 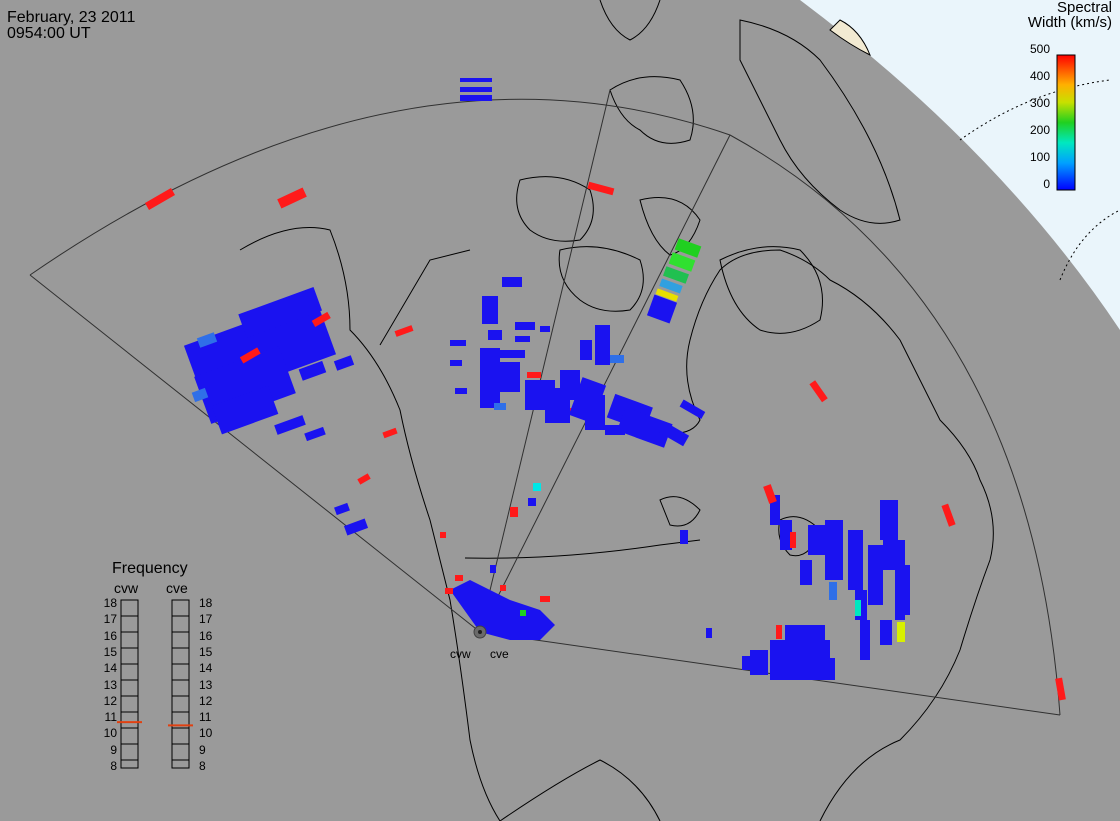 I want to click on cvw-scale-13: 13, so click(x=110, y=684).